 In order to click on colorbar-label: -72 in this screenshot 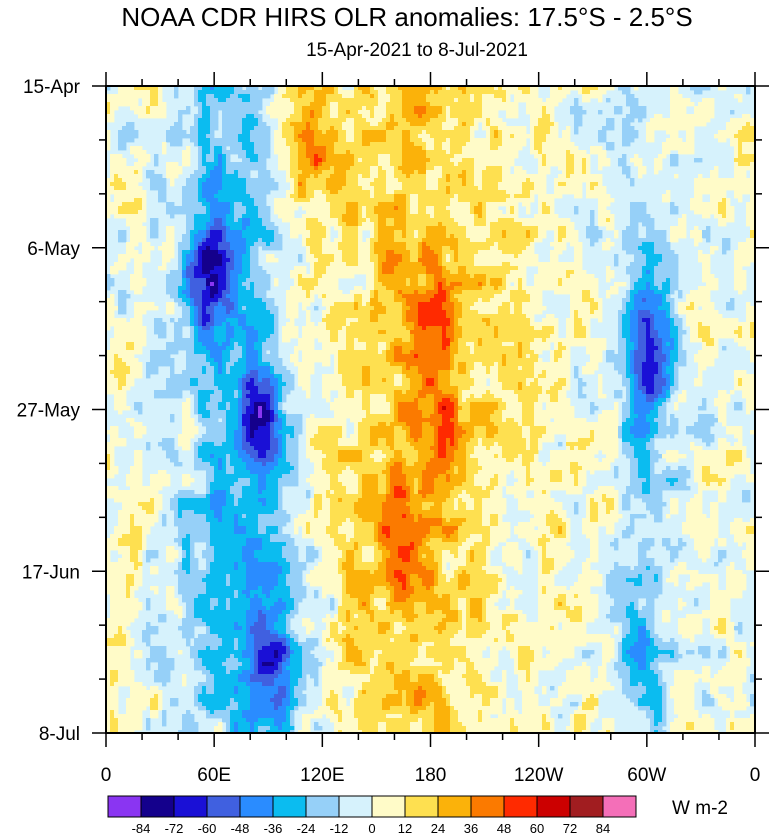, I will do `click(174, 827)`.